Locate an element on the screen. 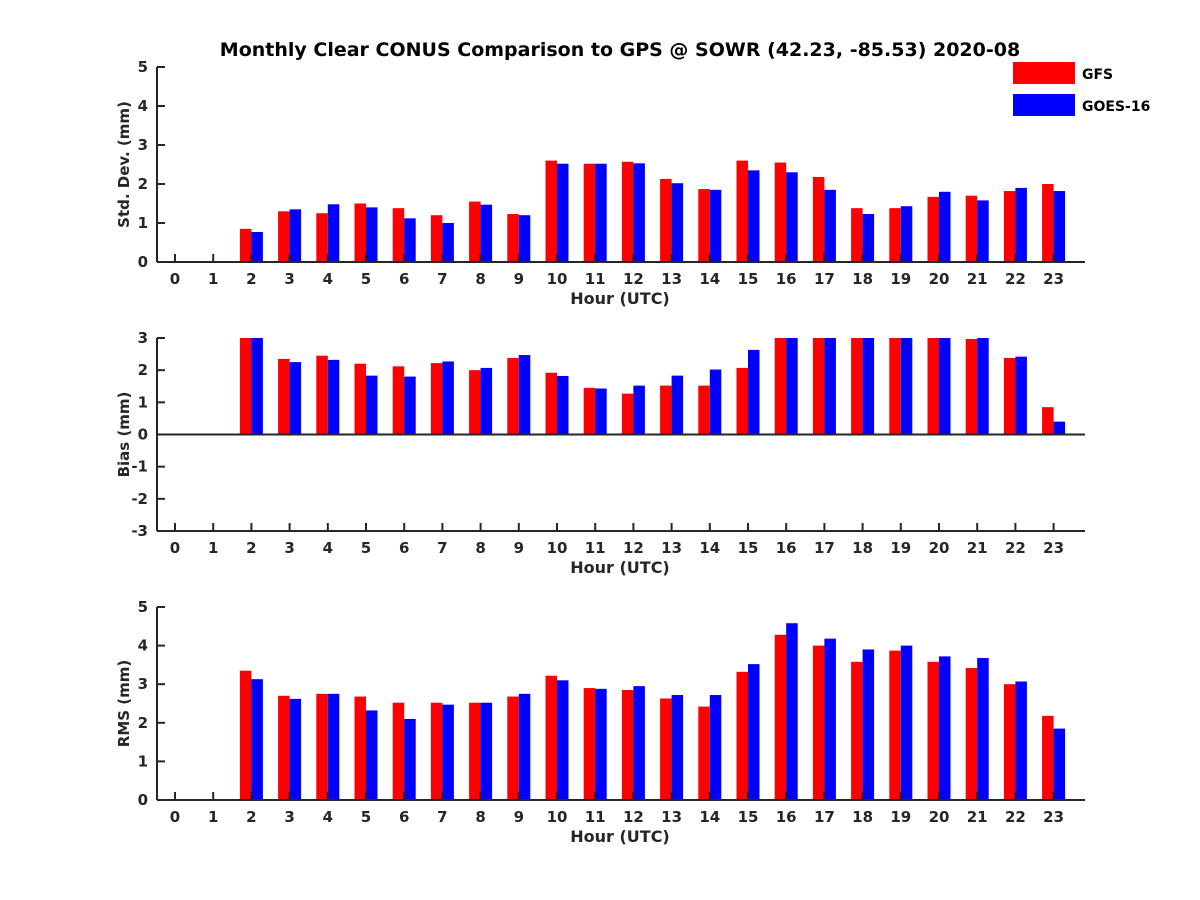  x-tick-label: 20 is located at coordinates (939, 548).